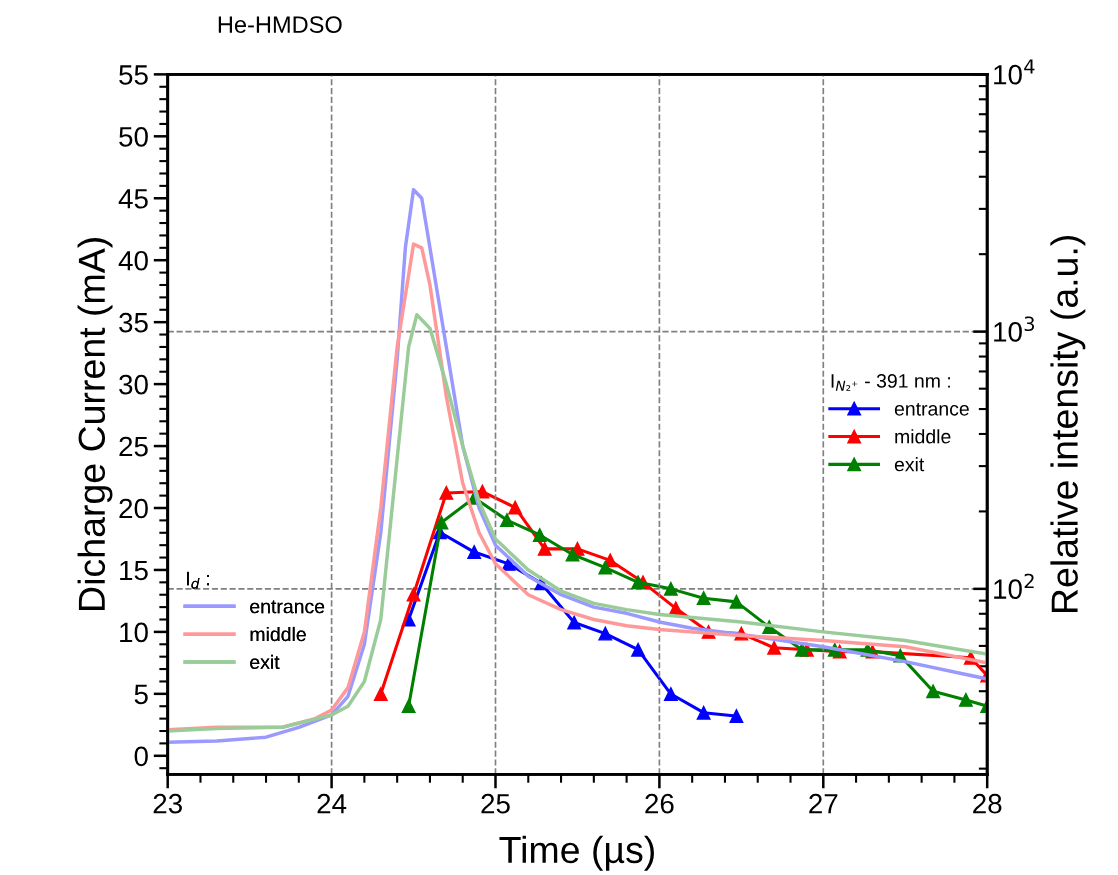 The image size is (1118, 875). Describe the element at coordinates (167, 803) in the screenshot. I see `x-tick-label: 23` at that location.